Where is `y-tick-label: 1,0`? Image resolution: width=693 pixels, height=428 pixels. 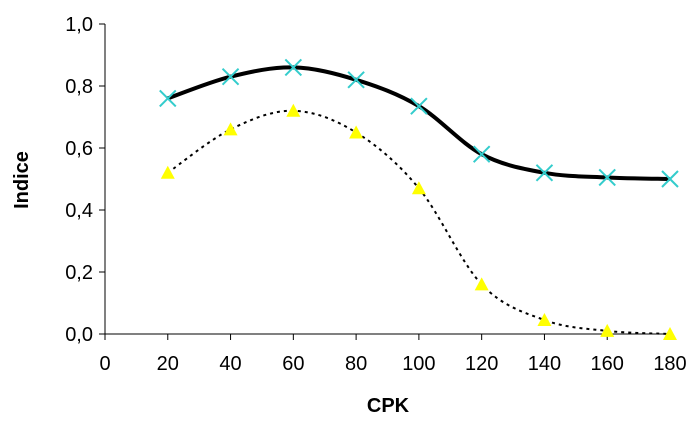 y-tick-label: 1,0 is located at coordinates (79, 25).